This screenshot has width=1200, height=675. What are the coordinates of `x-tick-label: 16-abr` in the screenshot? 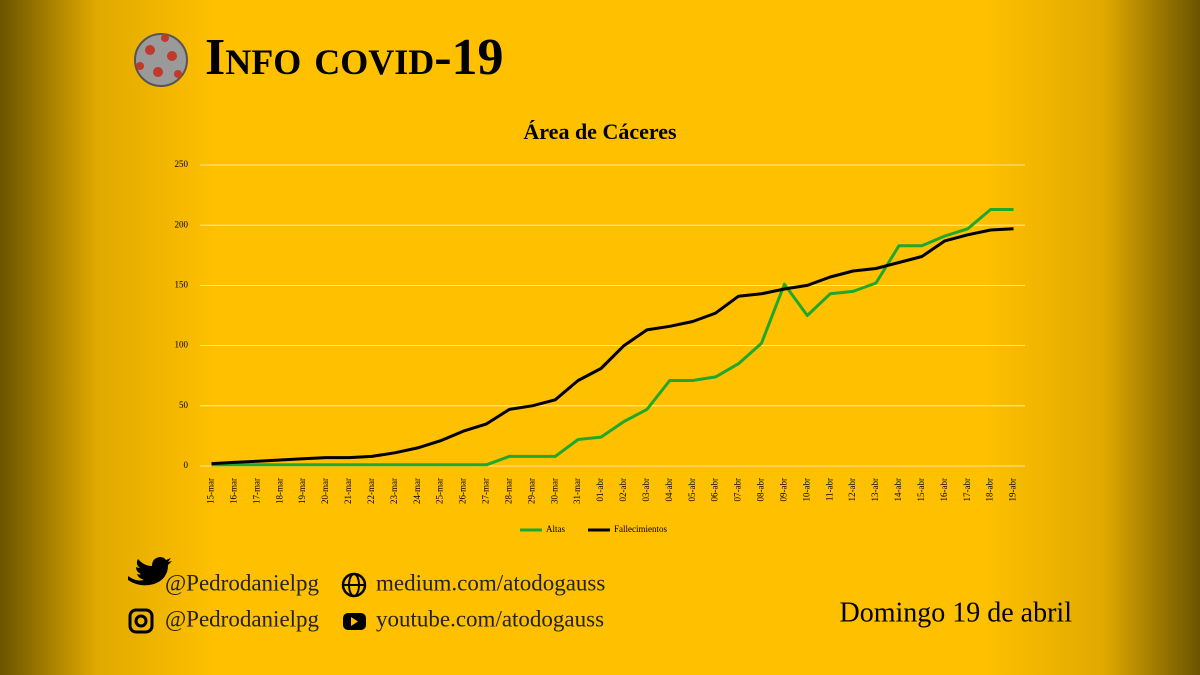 It's located at (944, 490).